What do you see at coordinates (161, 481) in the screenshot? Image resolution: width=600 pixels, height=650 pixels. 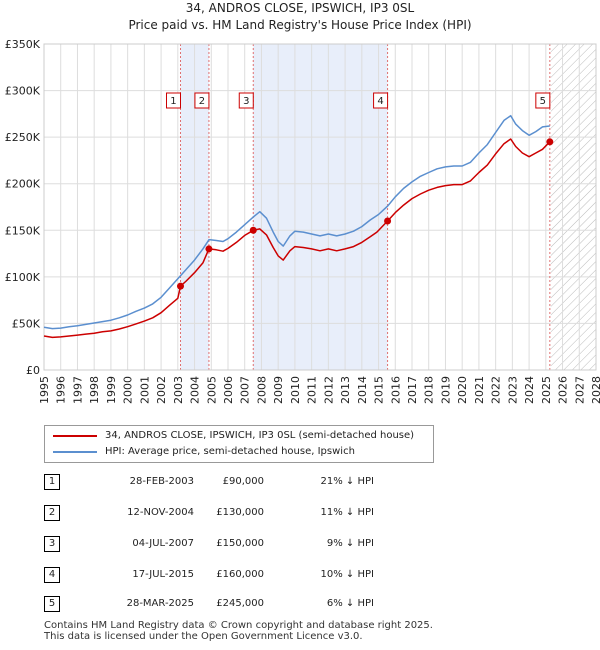 I see `sale-date: 28-FEB-2003` at bounding box center [161, 481].